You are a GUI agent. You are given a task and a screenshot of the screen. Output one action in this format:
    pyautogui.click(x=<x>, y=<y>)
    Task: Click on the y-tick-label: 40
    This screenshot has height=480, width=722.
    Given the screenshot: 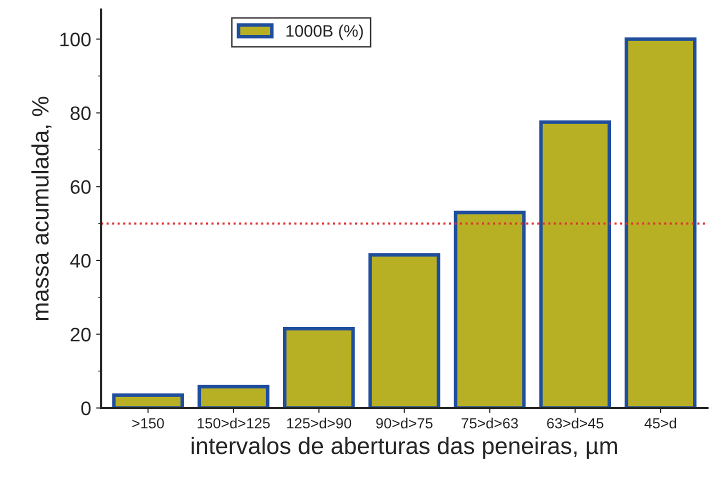 What is the action you would take?
    pyautogui.click(x=80, y=261)
    